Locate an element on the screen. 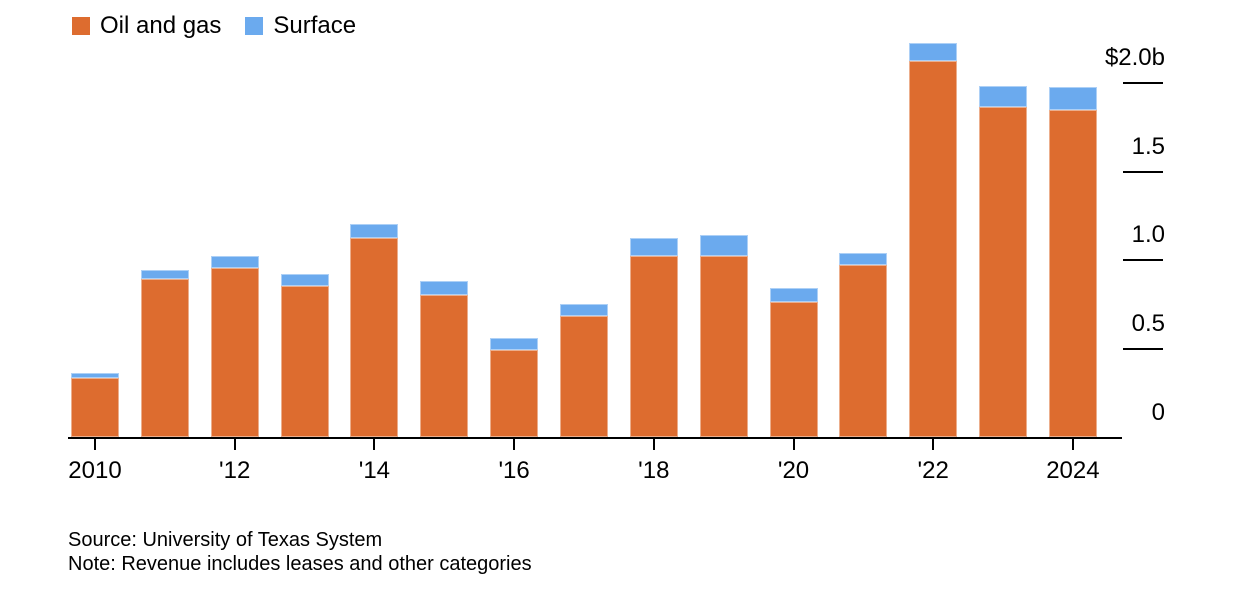 The image size is (1246, 607). bar-2021 is located at coordinates (863, 345).